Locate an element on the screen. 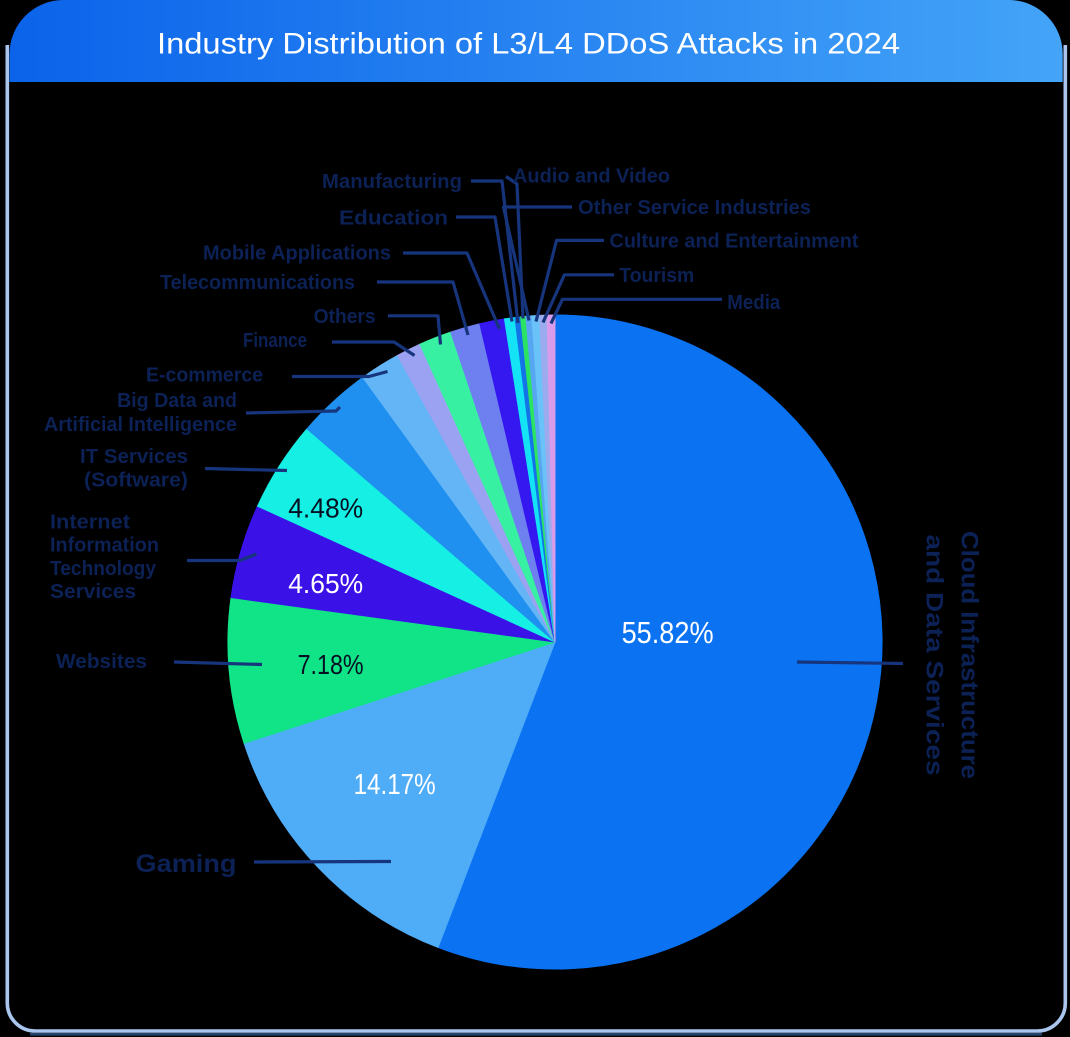  svg-text: Technology is located at coordinates (103, 569).